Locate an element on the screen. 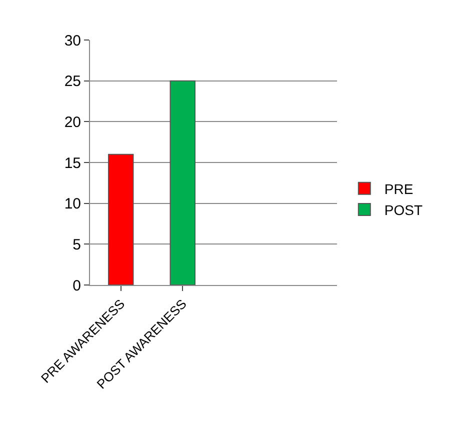 The image size is (467, 445). y-tick-label: 20 is located at coordinates (72, 122).